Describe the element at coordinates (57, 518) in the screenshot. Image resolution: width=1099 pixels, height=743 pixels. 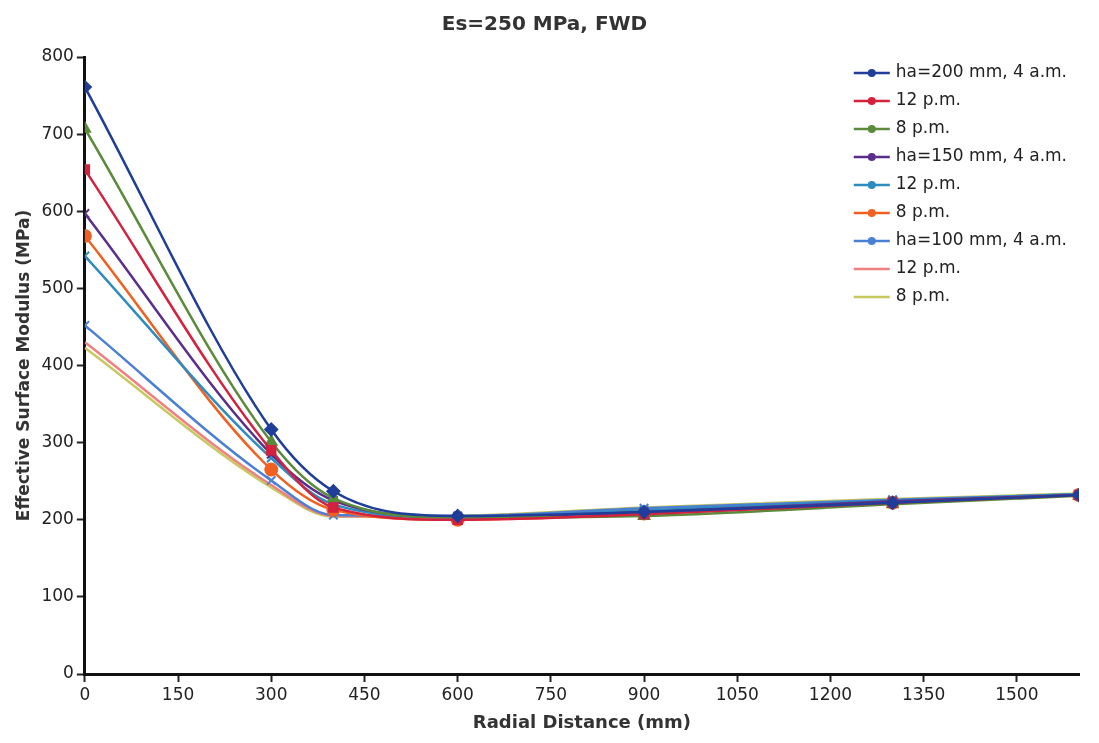
I see `y-tick-label: 200` at that location.